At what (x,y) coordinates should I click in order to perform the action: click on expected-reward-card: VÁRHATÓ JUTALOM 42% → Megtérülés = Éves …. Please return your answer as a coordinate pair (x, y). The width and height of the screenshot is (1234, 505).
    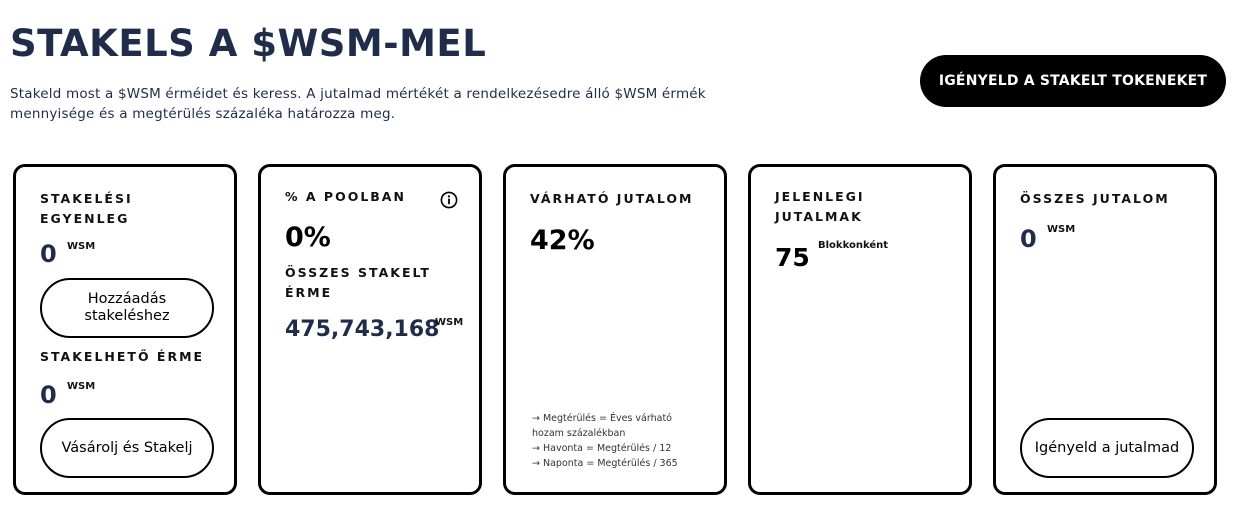
    Looking at the image, I should click on (615, 329).